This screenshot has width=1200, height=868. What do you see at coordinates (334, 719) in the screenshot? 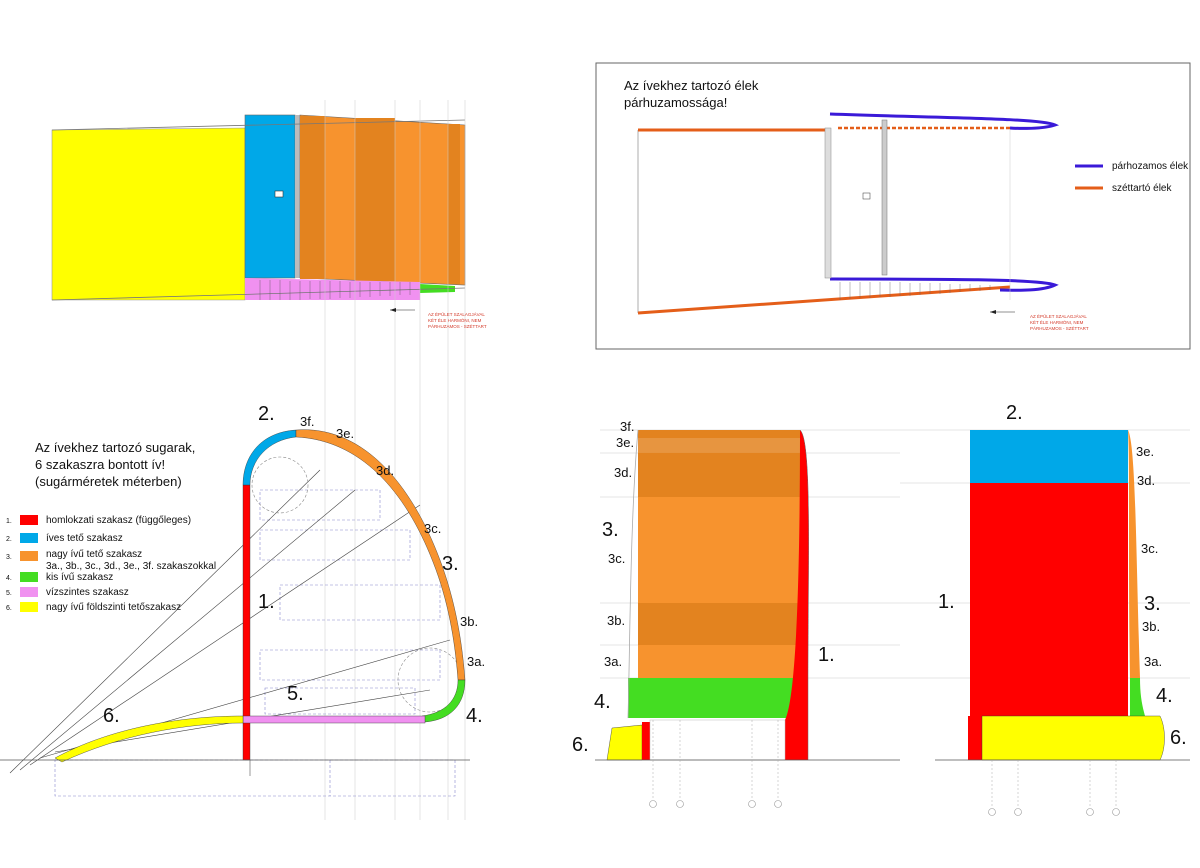
I see `section-pink-horizontal` at bounding box center [334, 719].